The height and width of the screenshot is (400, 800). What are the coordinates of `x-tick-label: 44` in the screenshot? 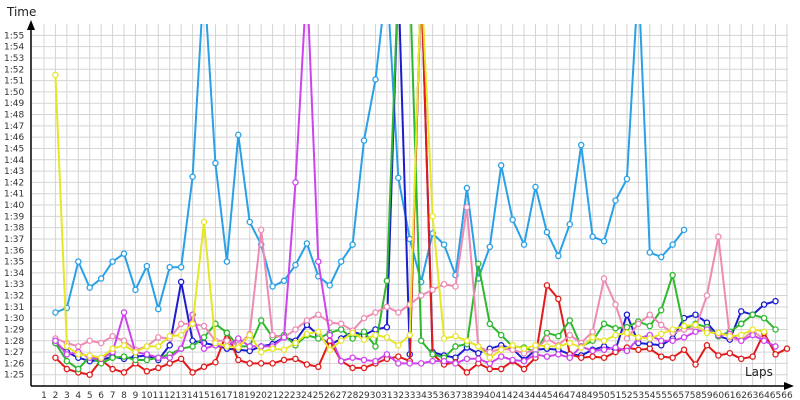 It's located at (536, 395).